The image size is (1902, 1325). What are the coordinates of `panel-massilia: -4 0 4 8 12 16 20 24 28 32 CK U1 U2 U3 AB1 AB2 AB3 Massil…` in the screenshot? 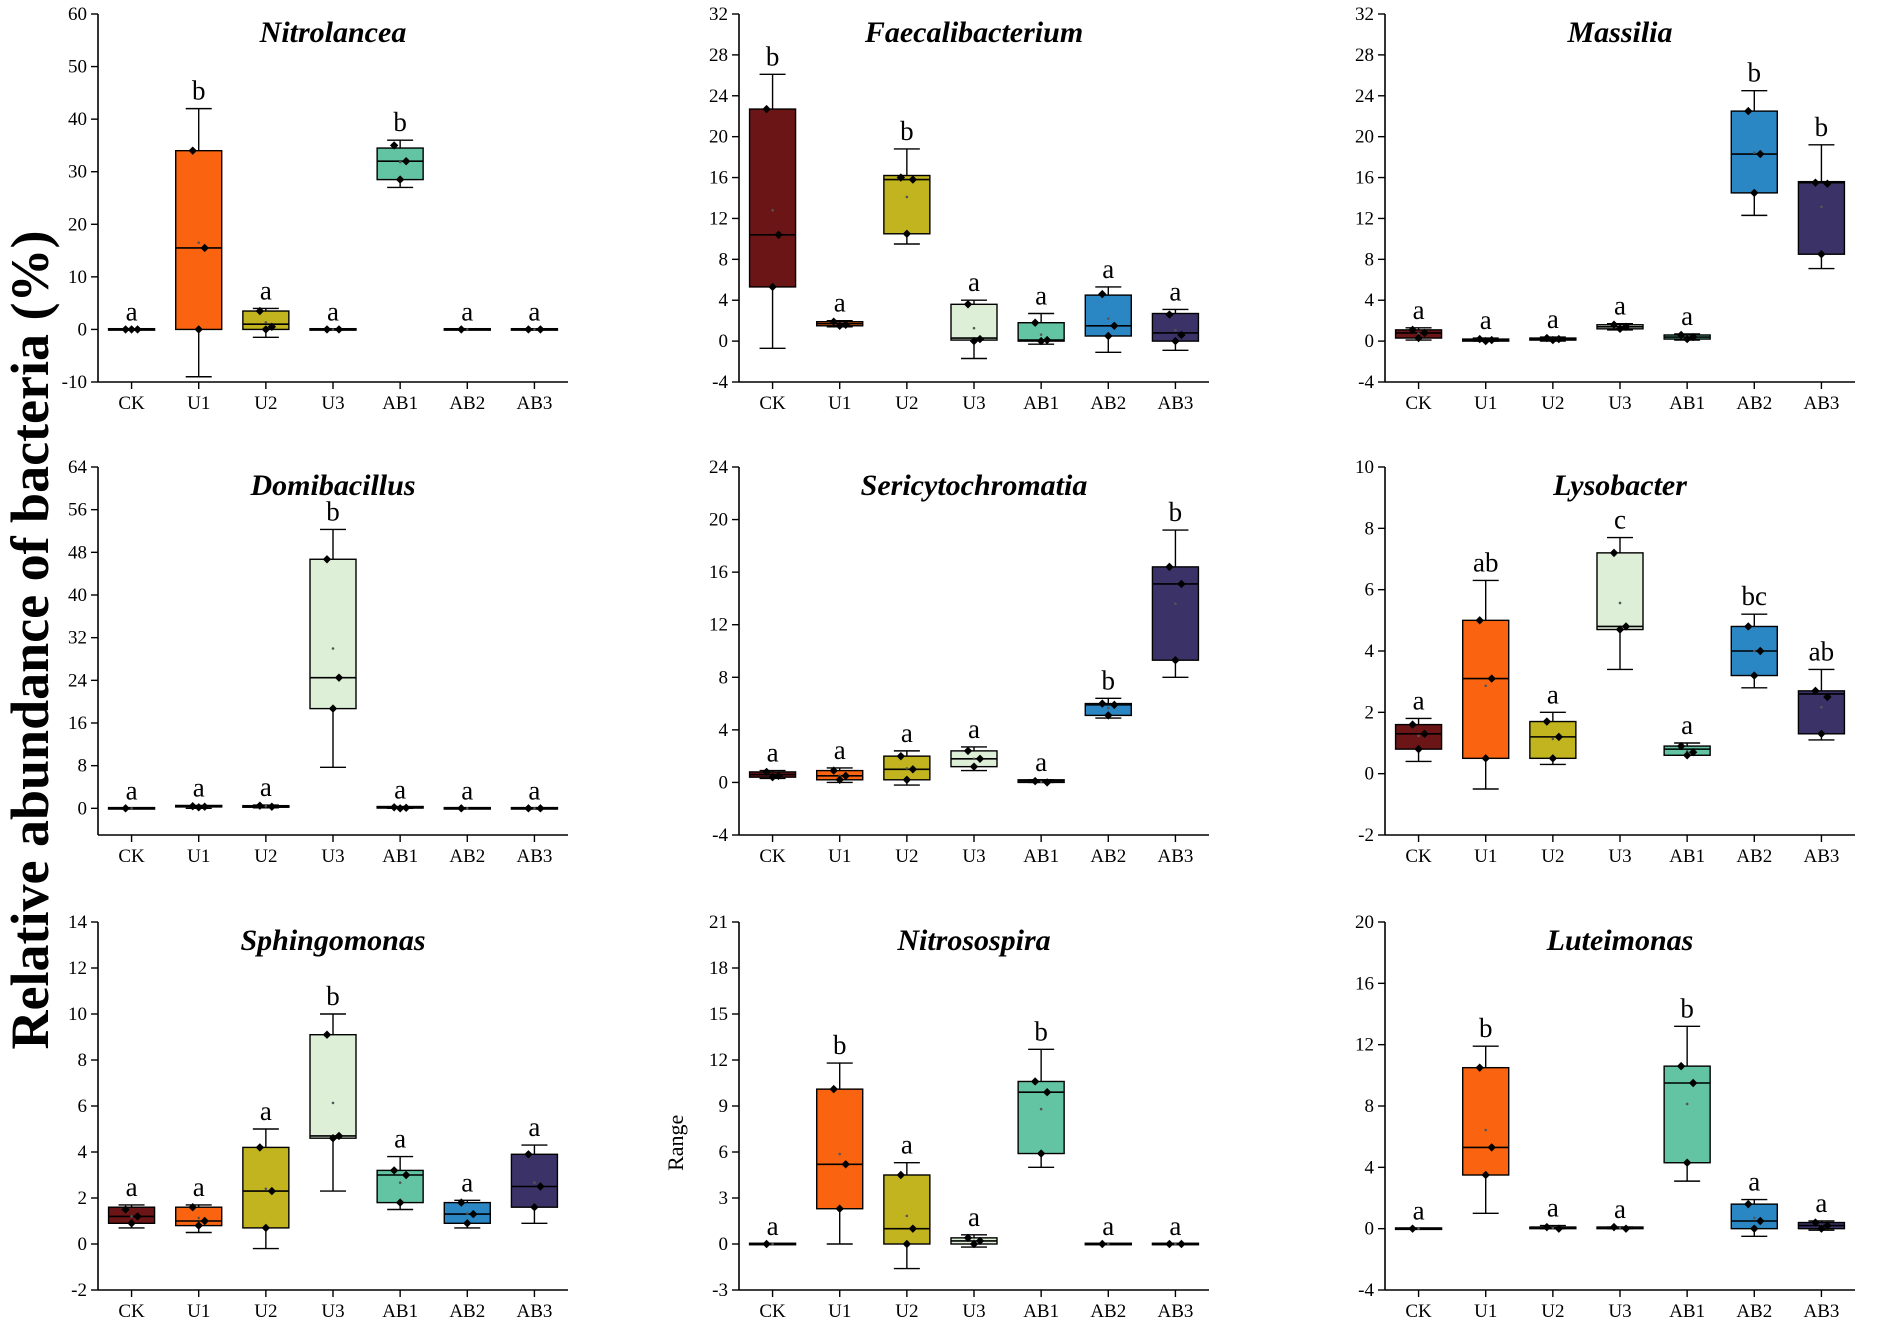 It's located at (1605, 209).